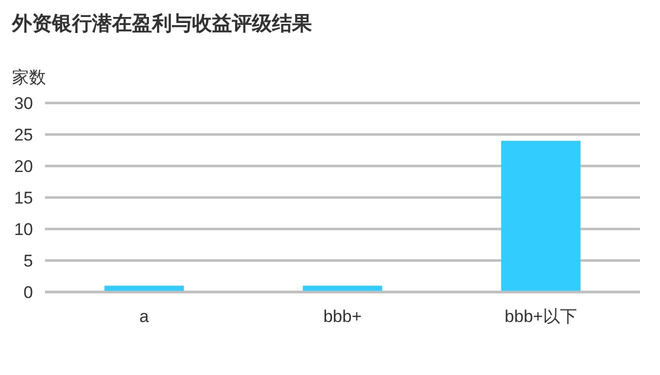 Image resolution: width=660 pixels, height=375 pixels. What do you see at coordinates (540, 316) in the screenshot?
I see `x-tick-label: bbb+以下` at bounding box center [540, 316].